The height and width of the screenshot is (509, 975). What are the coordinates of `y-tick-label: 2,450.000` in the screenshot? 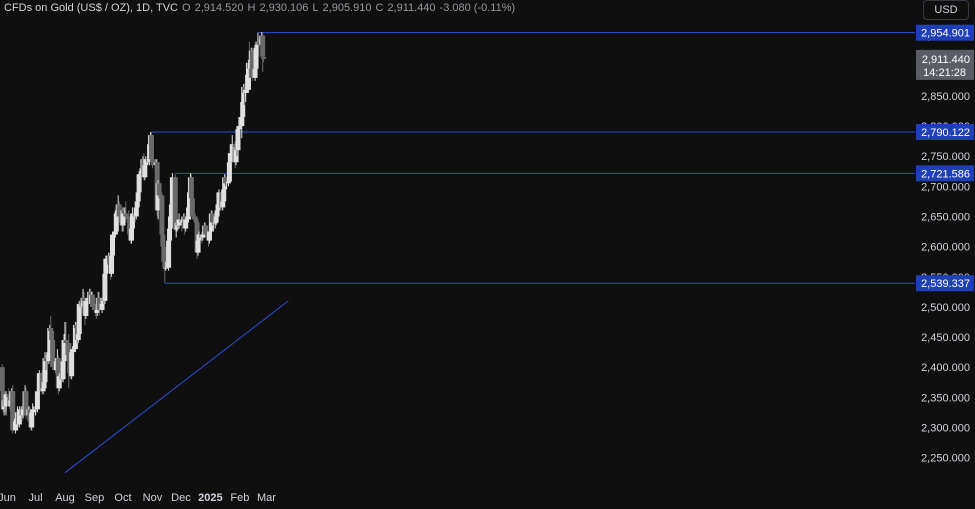 It's located at (945, 338).